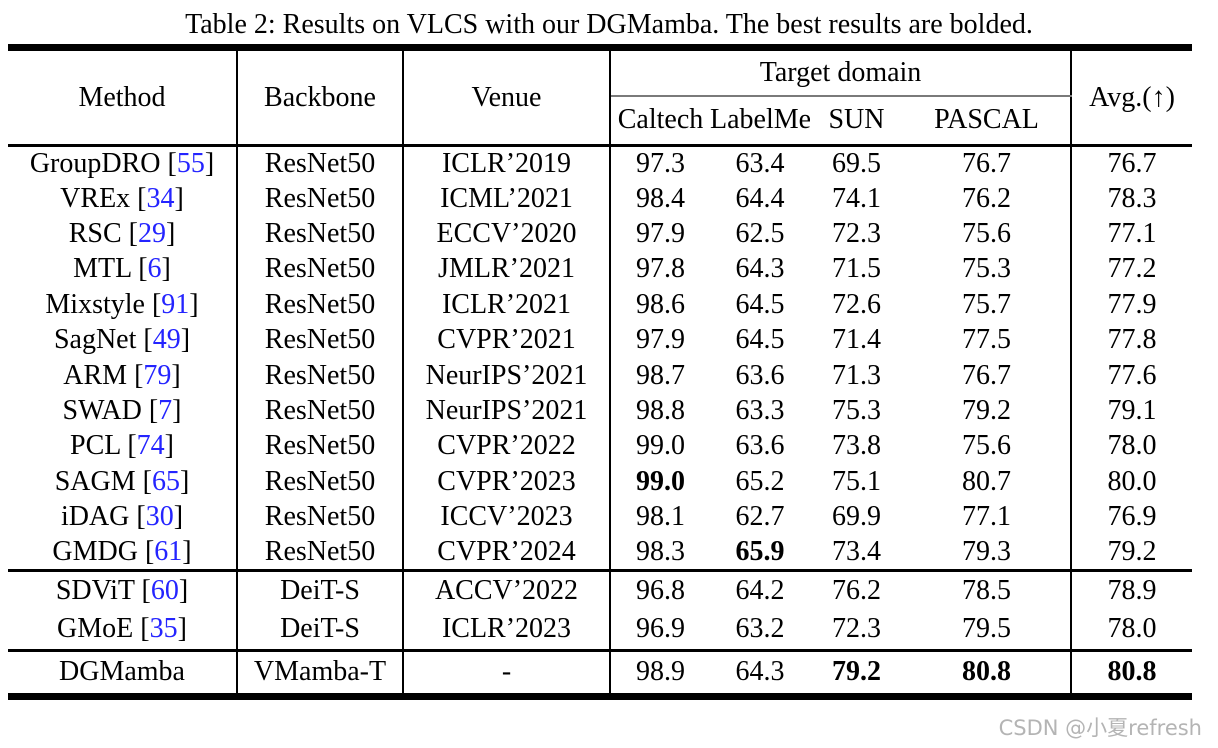  I want to click on value-cell: 64.5, so click(760, 304).